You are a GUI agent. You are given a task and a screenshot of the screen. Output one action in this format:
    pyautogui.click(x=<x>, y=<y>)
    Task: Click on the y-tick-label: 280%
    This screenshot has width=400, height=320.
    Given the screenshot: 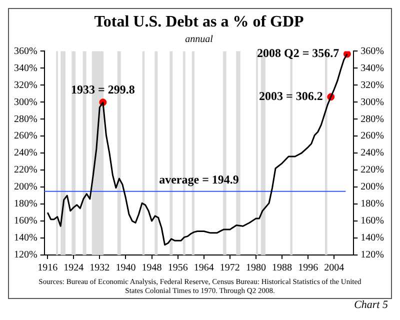 What is the action you would take?
    pyautogui.click(x=26, y=119)
    